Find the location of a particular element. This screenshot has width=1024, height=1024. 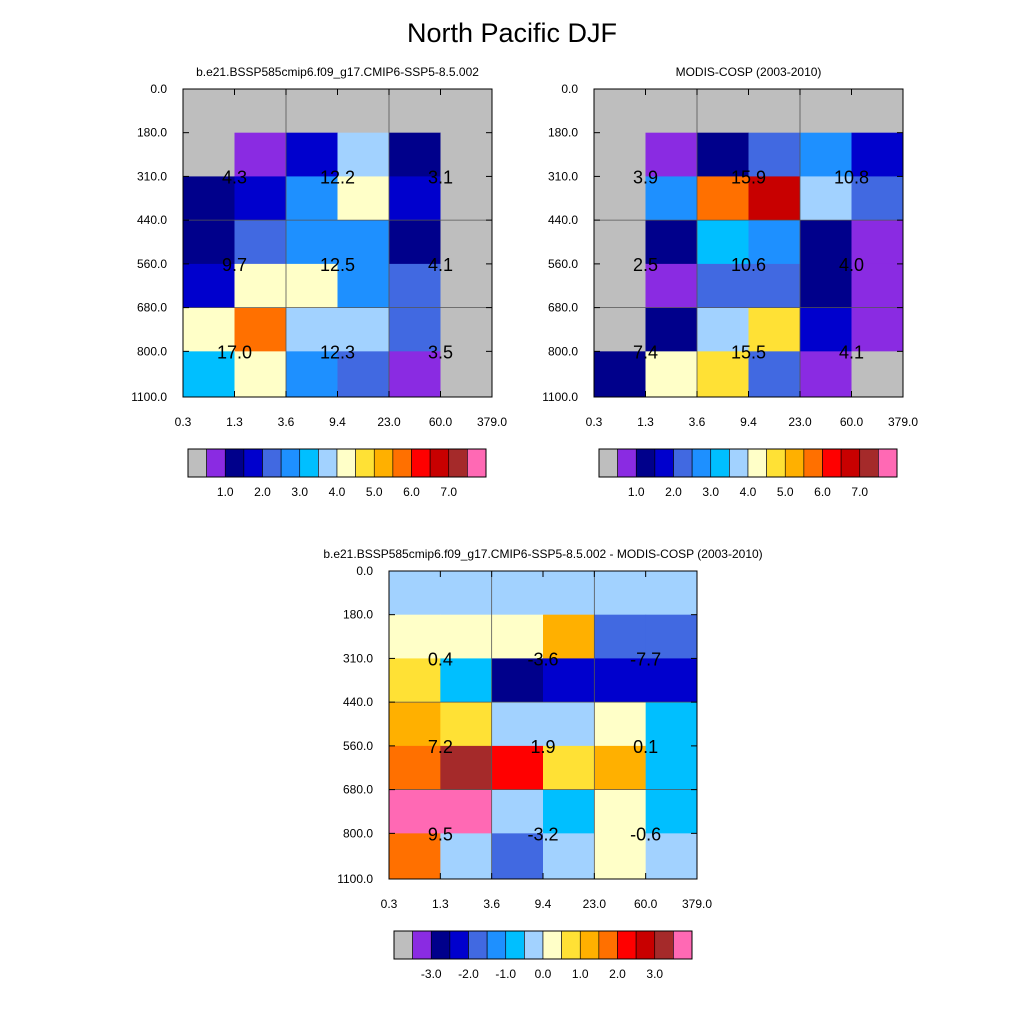

data-label: 0.1 is located at coordinates (645, 747).